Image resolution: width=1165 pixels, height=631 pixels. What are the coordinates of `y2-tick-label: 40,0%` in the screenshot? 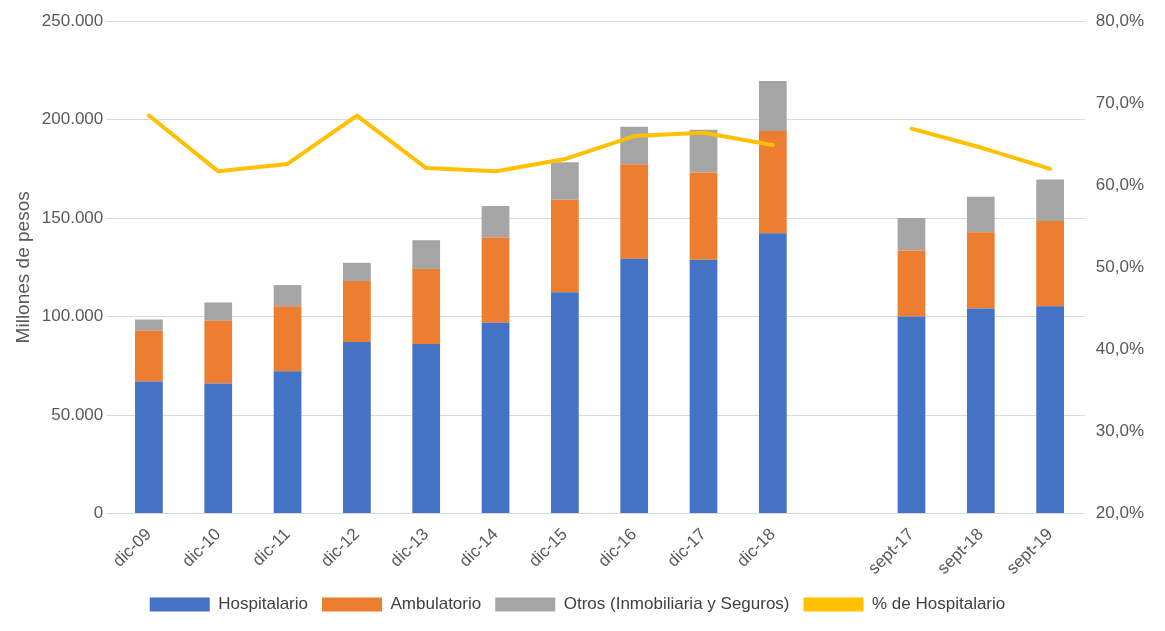 It's located at (1119, 349).